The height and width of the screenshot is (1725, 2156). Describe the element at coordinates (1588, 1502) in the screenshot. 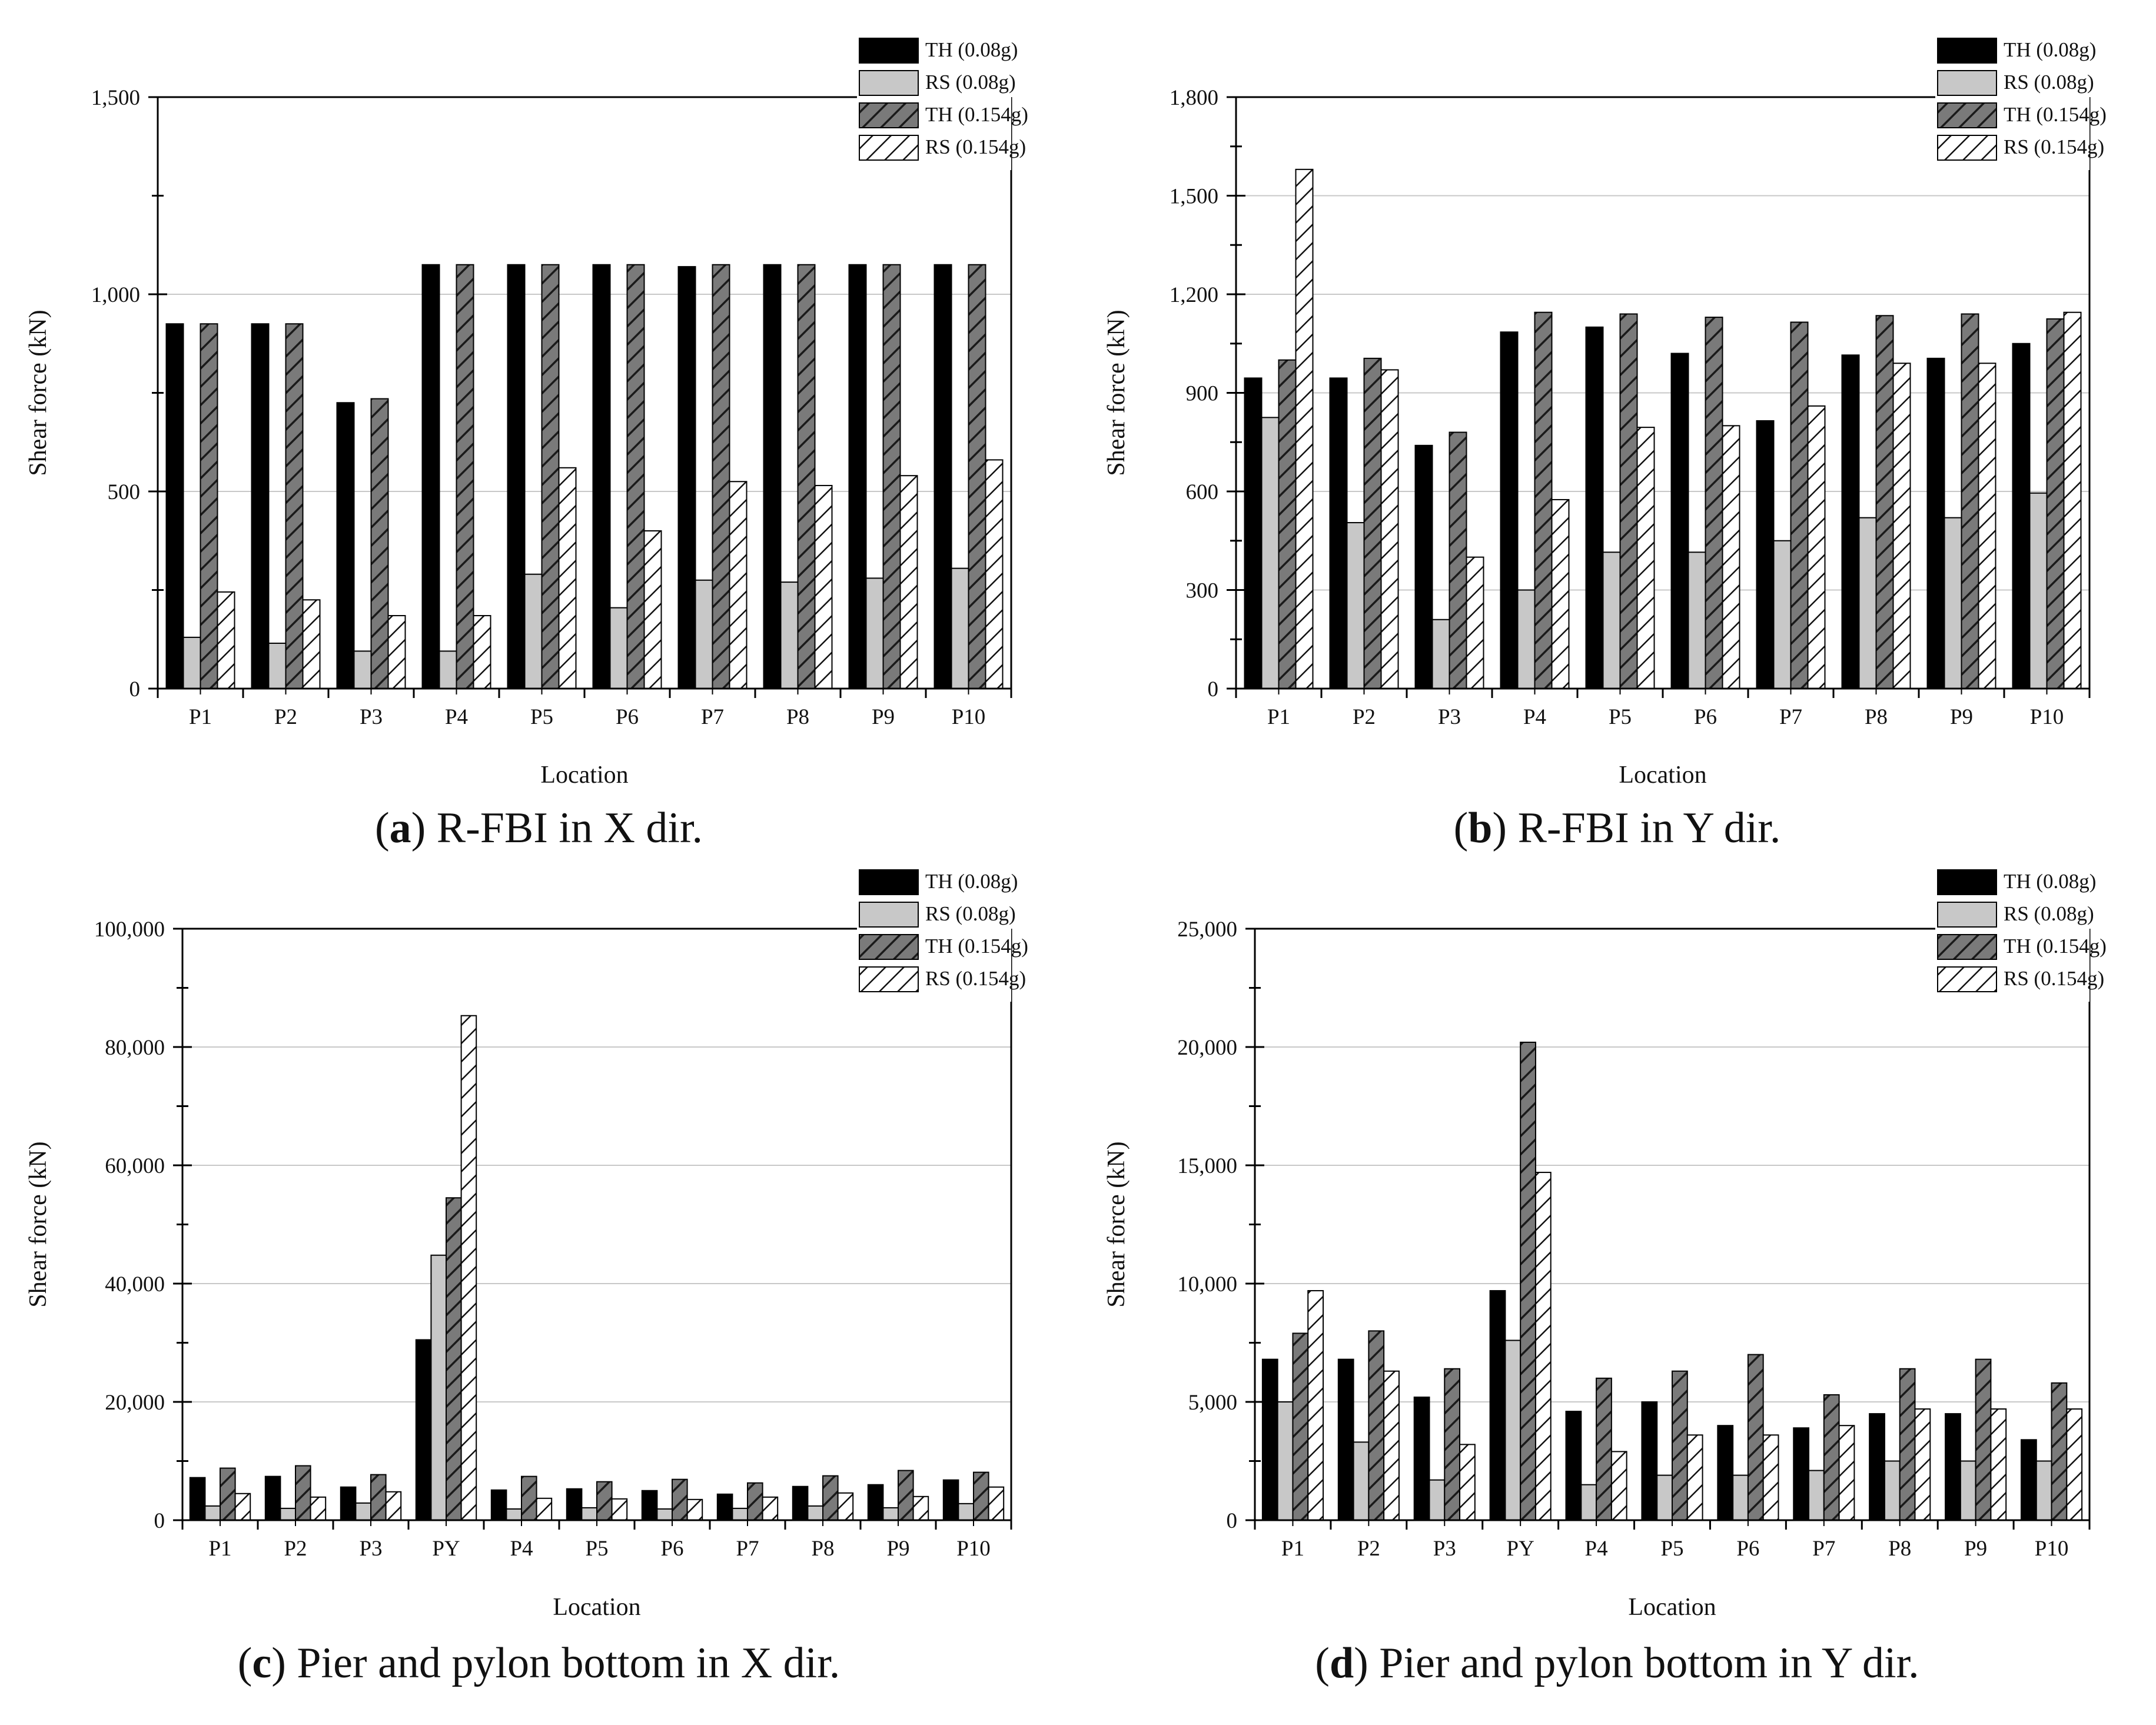

I see `p3-bar-p4-s1` at that location.